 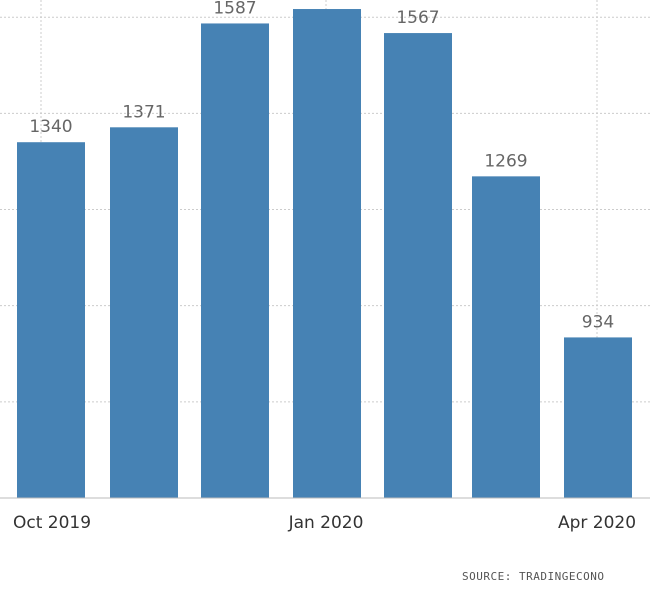 What do you see at coordinates (506, 337) in the screenshot?
I see `bar-mar-2020` at bounding box center [506, 337].